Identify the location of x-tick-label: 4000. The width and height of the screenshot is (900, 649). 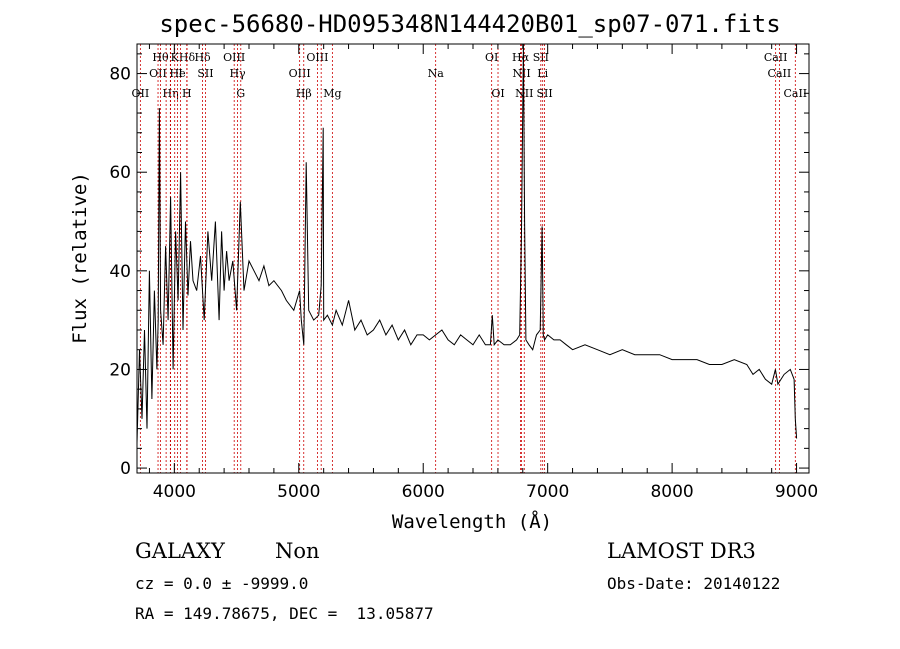
(174, 492).